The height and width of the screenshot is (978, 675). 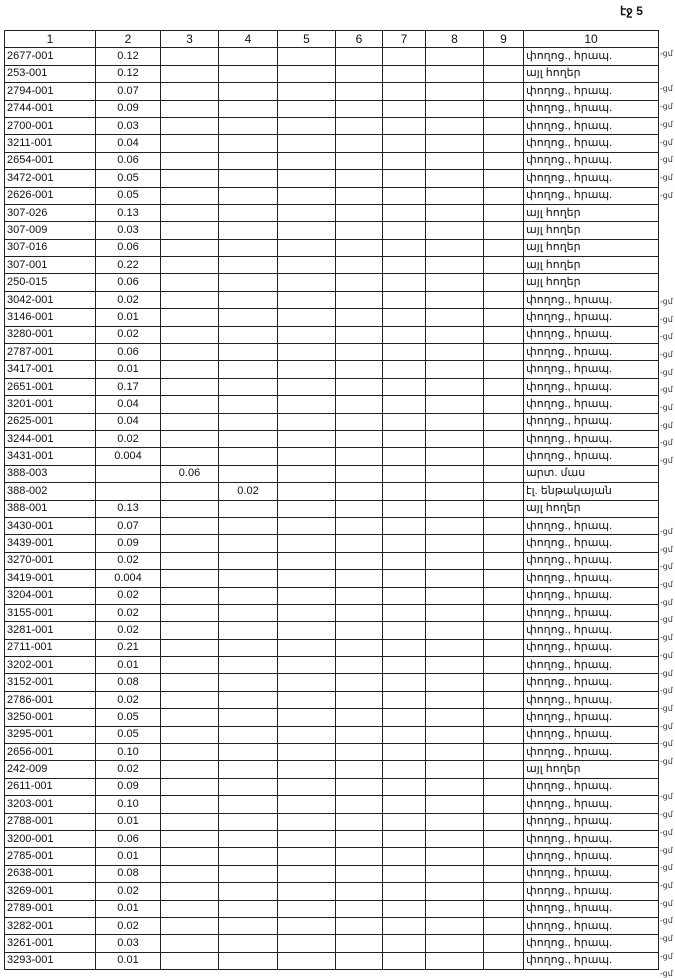 What do you see at coordinates (50, 735) in the screenshot?
I see `cell-col-1: 3295-001` at bounding box center [50, 735].